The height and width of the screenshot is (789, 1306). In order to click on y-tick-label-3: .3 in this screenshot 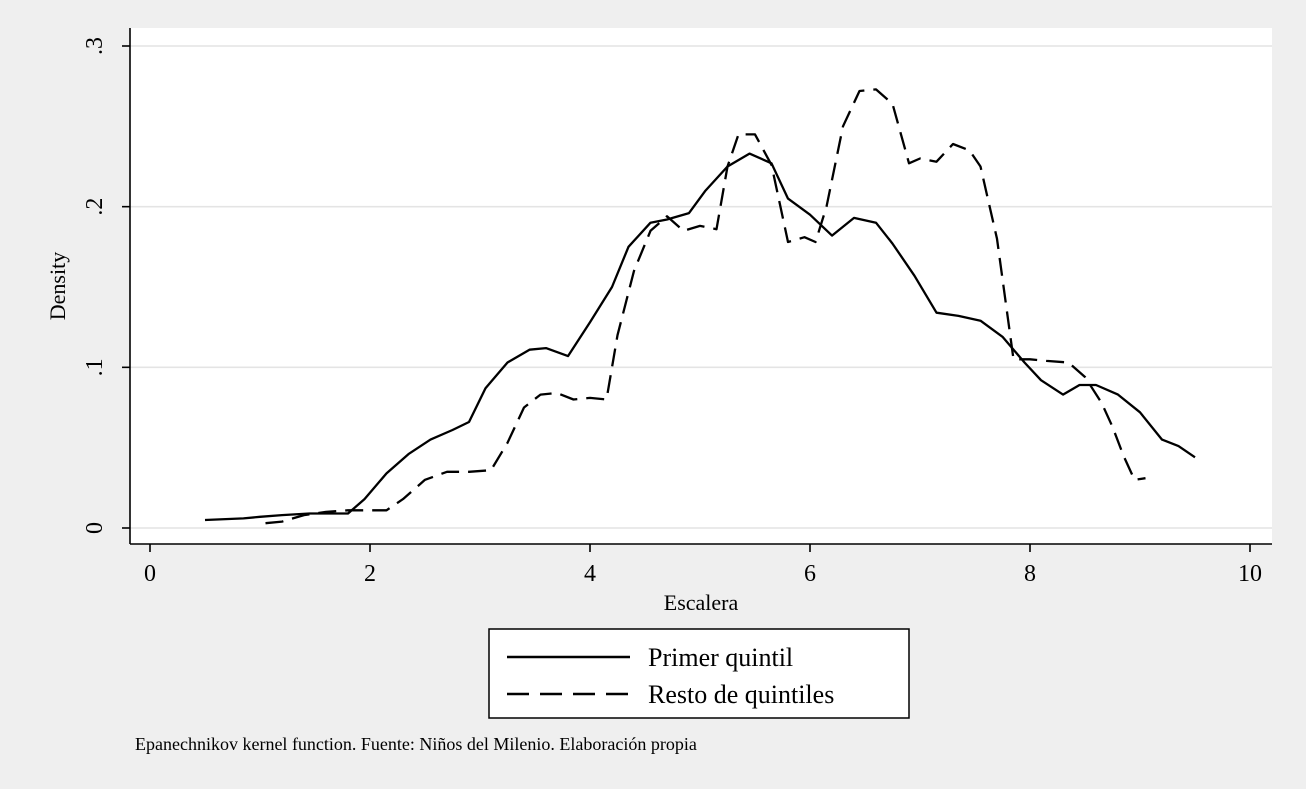, I will do `click(95, 46)`.